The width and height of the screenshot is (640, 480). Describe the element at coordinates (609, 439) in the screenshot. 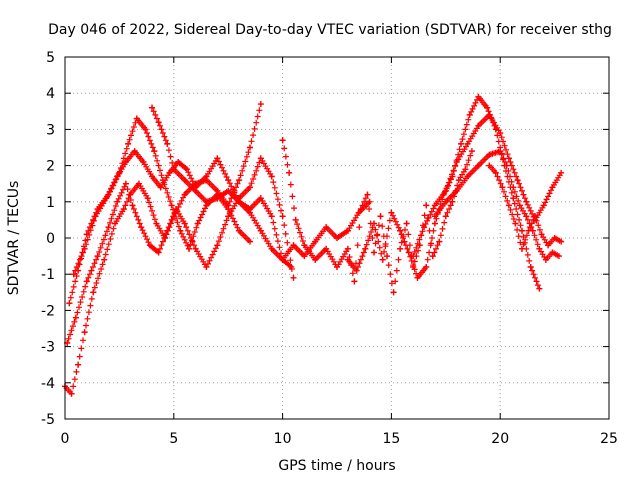

I see `x-tick-label: 25` at that location.